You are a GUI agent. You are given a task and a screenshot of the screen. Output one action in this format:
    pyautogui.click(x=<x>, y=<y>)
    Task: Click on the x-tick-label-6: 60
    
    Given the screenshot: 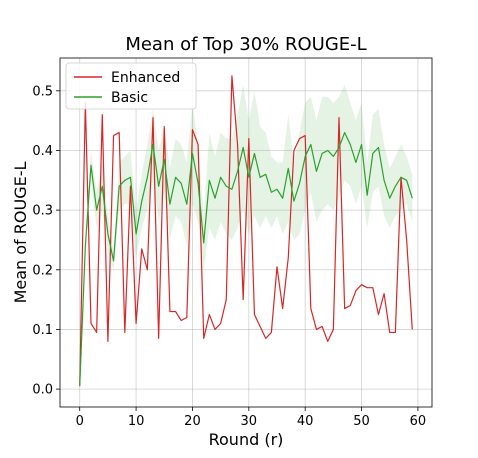 What is the action you would take?
    pyautogui.click(x=418, y=421)
    